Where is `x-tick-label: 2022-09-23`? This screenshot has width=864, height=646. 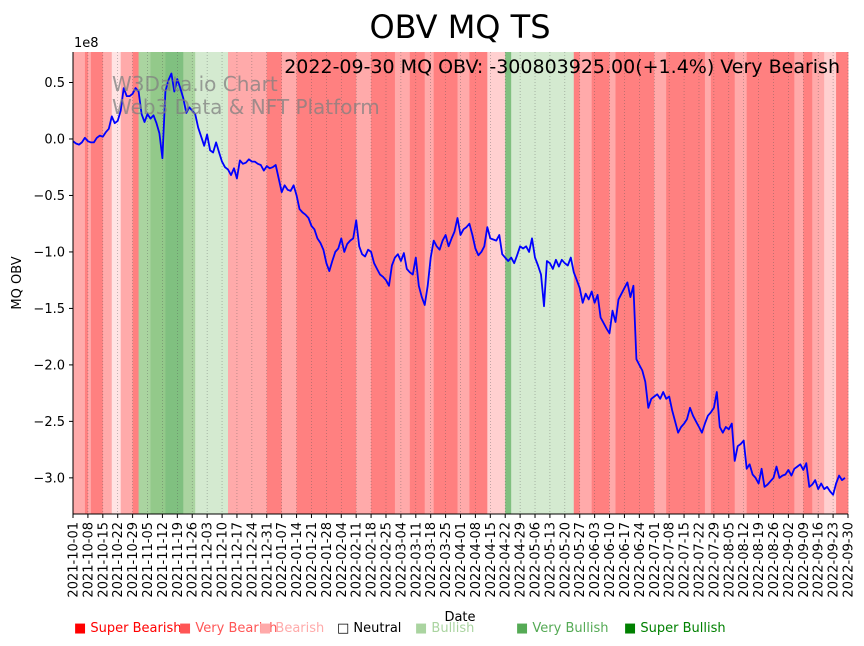
x-tick-label: 2022-09-23 is located at coordinates (834, 560).